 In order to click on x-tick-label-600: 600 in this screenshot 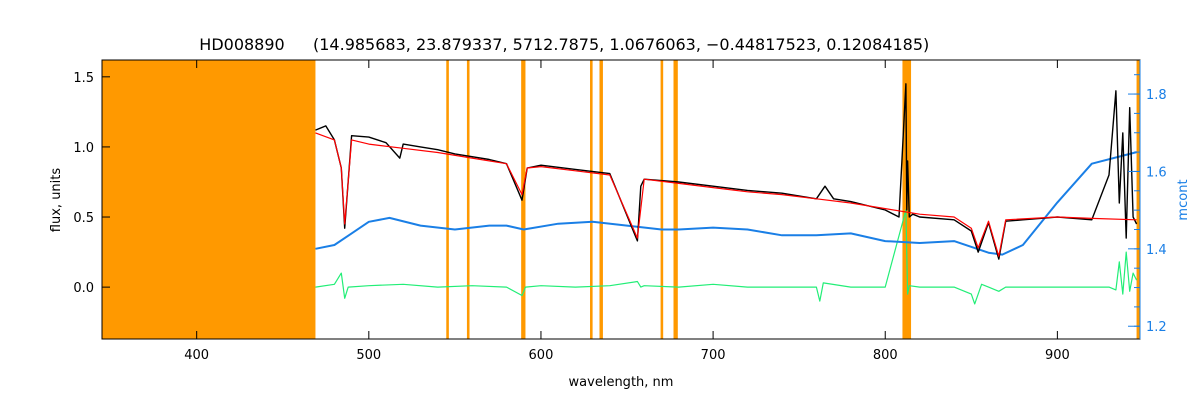, I will do `click(541, 355)`.